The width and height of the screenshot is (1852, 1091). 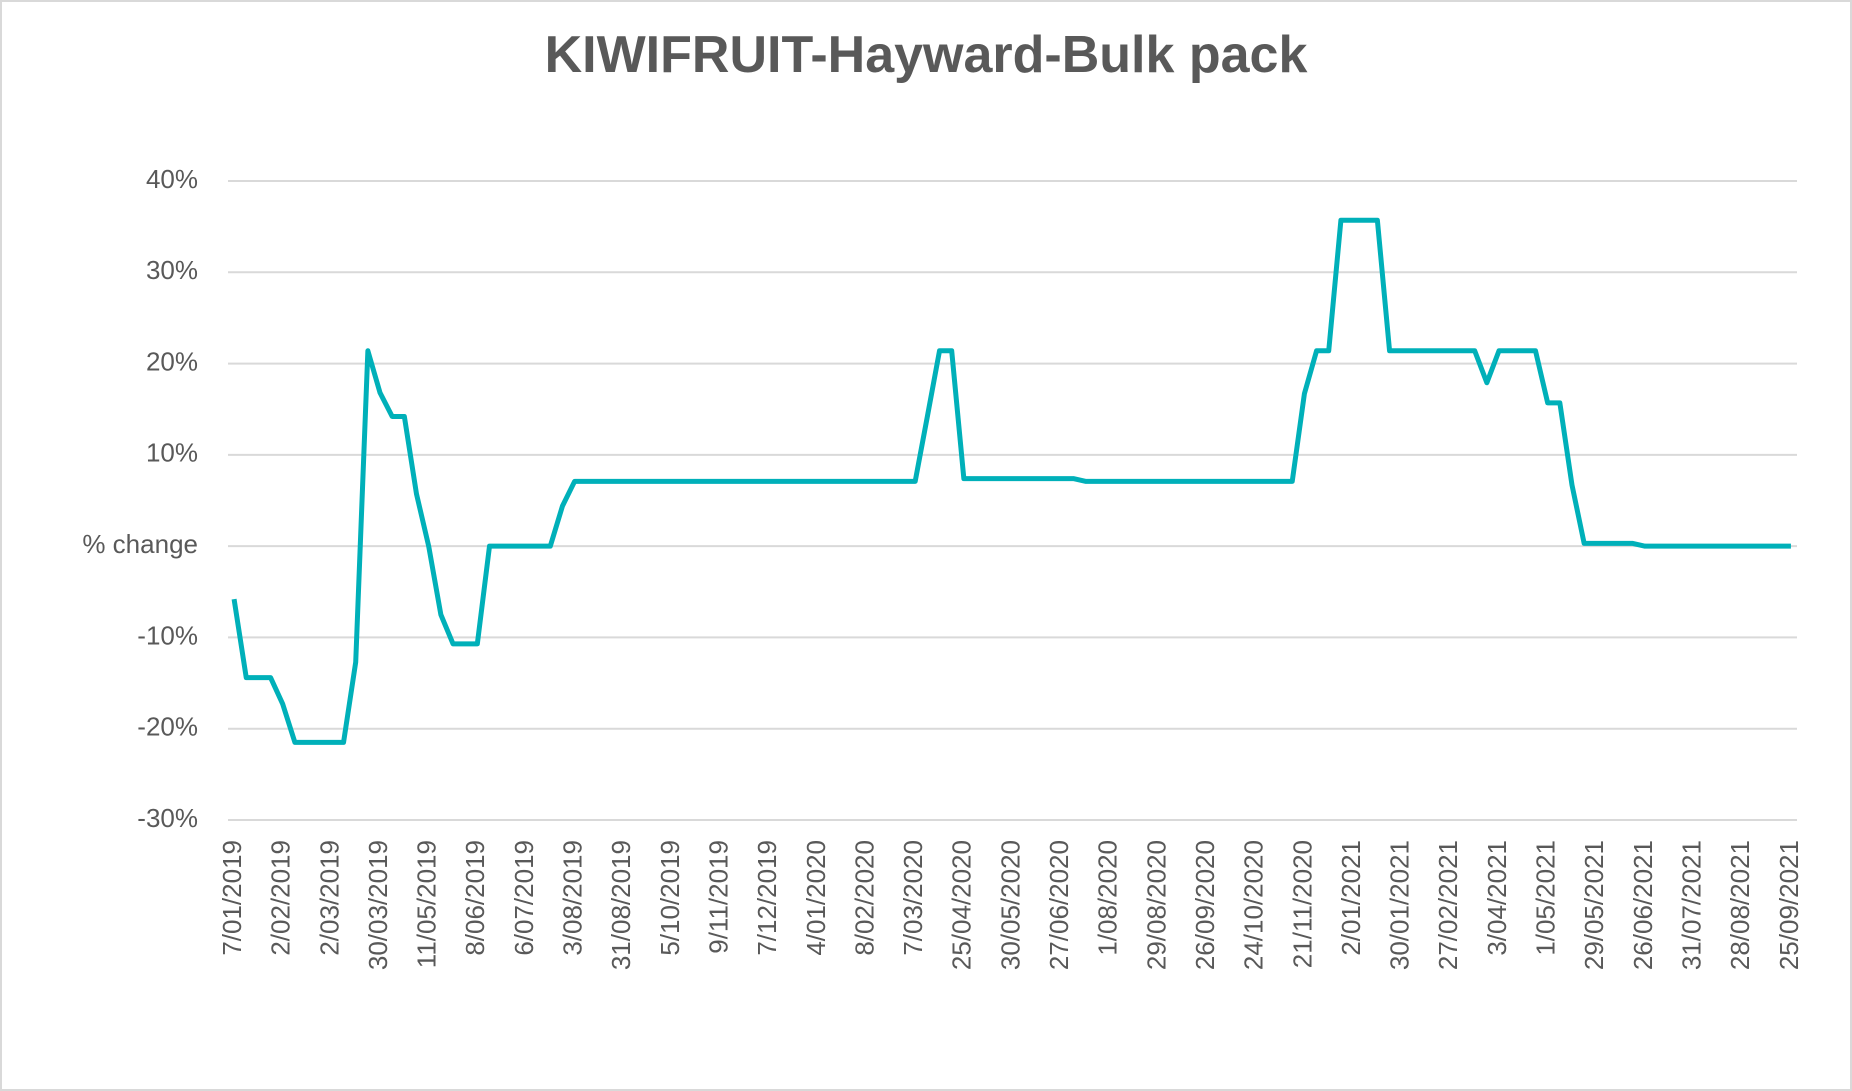 What do you see at coordinates (232, 898) in the screenshot?
I see `x-tick-label: 7/01/2019` at bounding box center [232, 898].